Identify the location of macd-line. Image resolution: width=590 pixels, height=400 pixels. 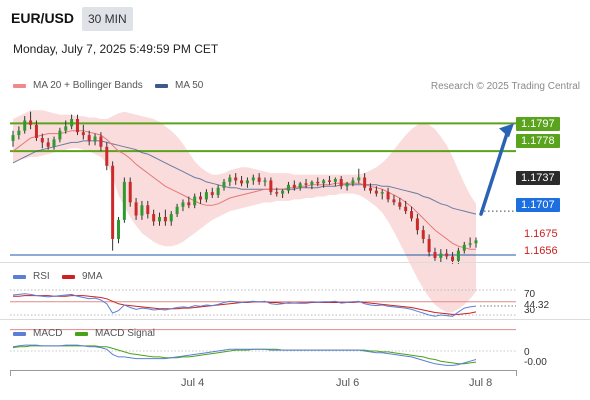
(244, 355).